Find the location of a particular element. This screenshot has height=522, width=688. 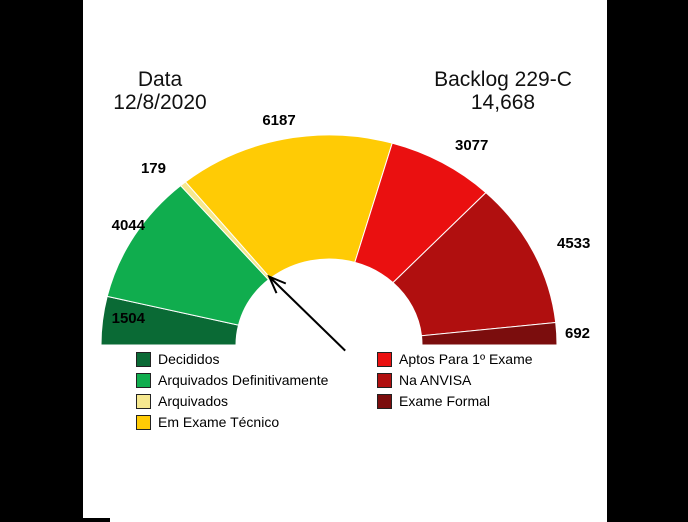

legend-item: Em Exame Técnico is located at coordinates (232, 422).